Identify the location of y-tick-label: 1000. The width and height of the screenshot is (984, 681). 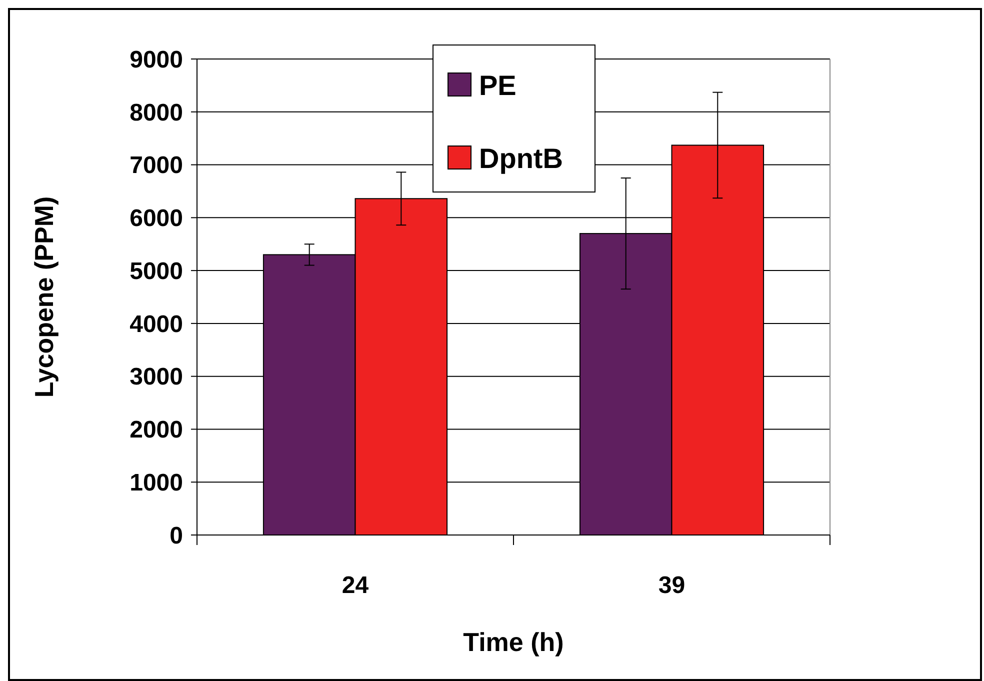
(156, 483).